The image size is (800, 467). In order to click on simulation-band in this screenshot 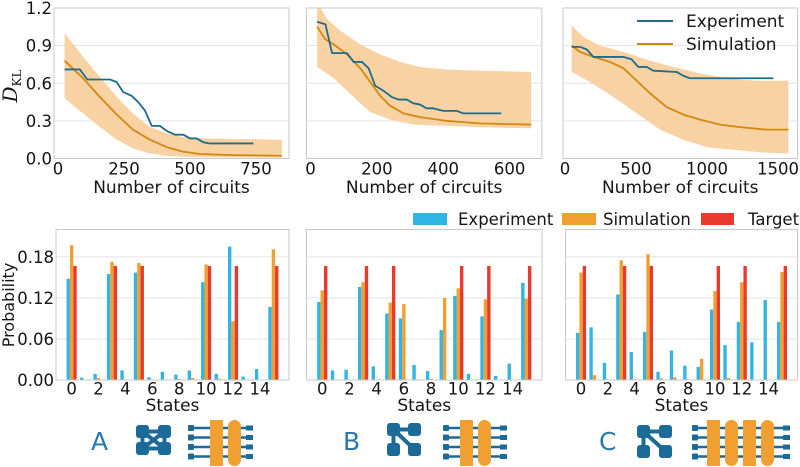, I will do `click(173, 95)`.